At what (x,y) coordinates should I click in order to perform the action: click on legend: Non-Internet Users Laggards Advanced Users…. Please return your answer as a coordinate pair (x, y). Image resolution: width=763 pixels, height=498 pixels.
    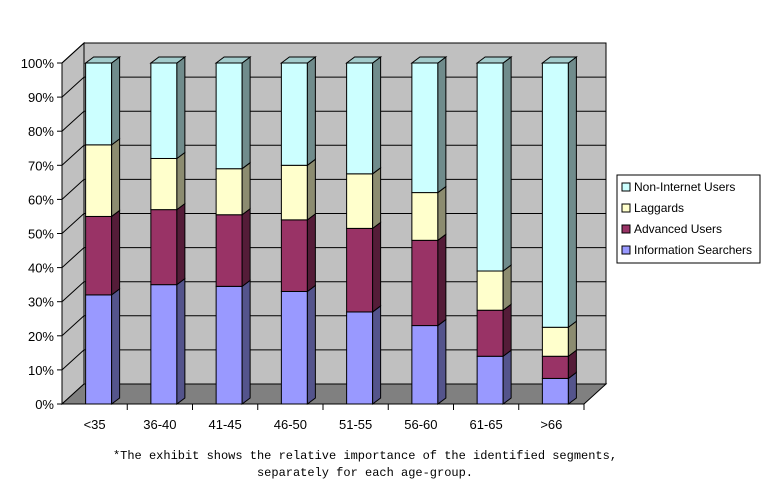
    Looking at the image, I should click on (688, 219).